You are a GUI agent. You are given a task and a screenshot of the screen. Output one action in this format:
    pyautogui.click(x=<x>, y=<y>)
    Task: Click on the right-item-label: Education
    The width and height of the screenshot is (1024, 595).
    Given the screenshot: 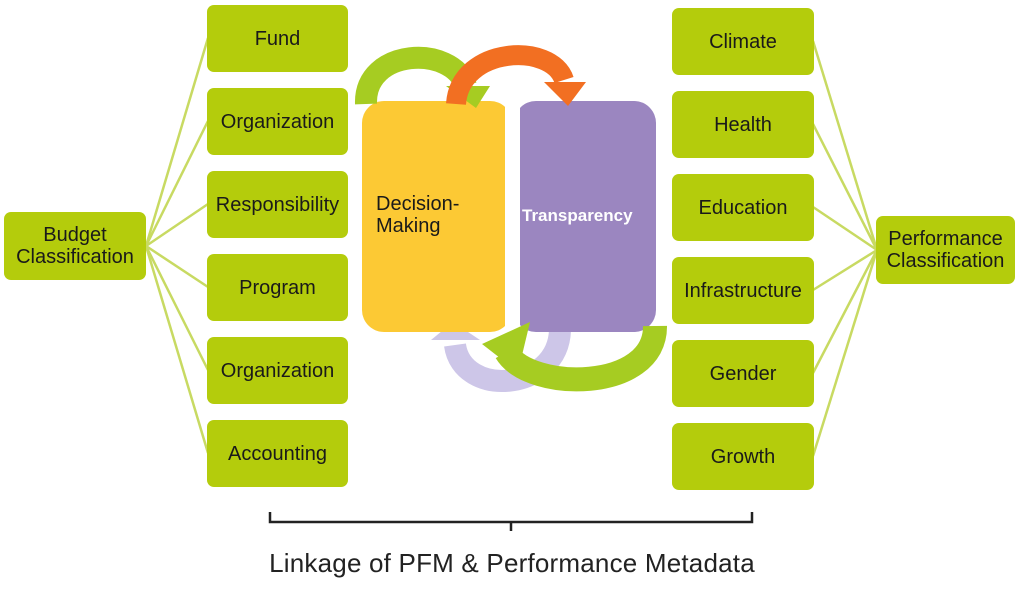 What is the action you would take?
    pyautogui.click(x=743, y=207)
    